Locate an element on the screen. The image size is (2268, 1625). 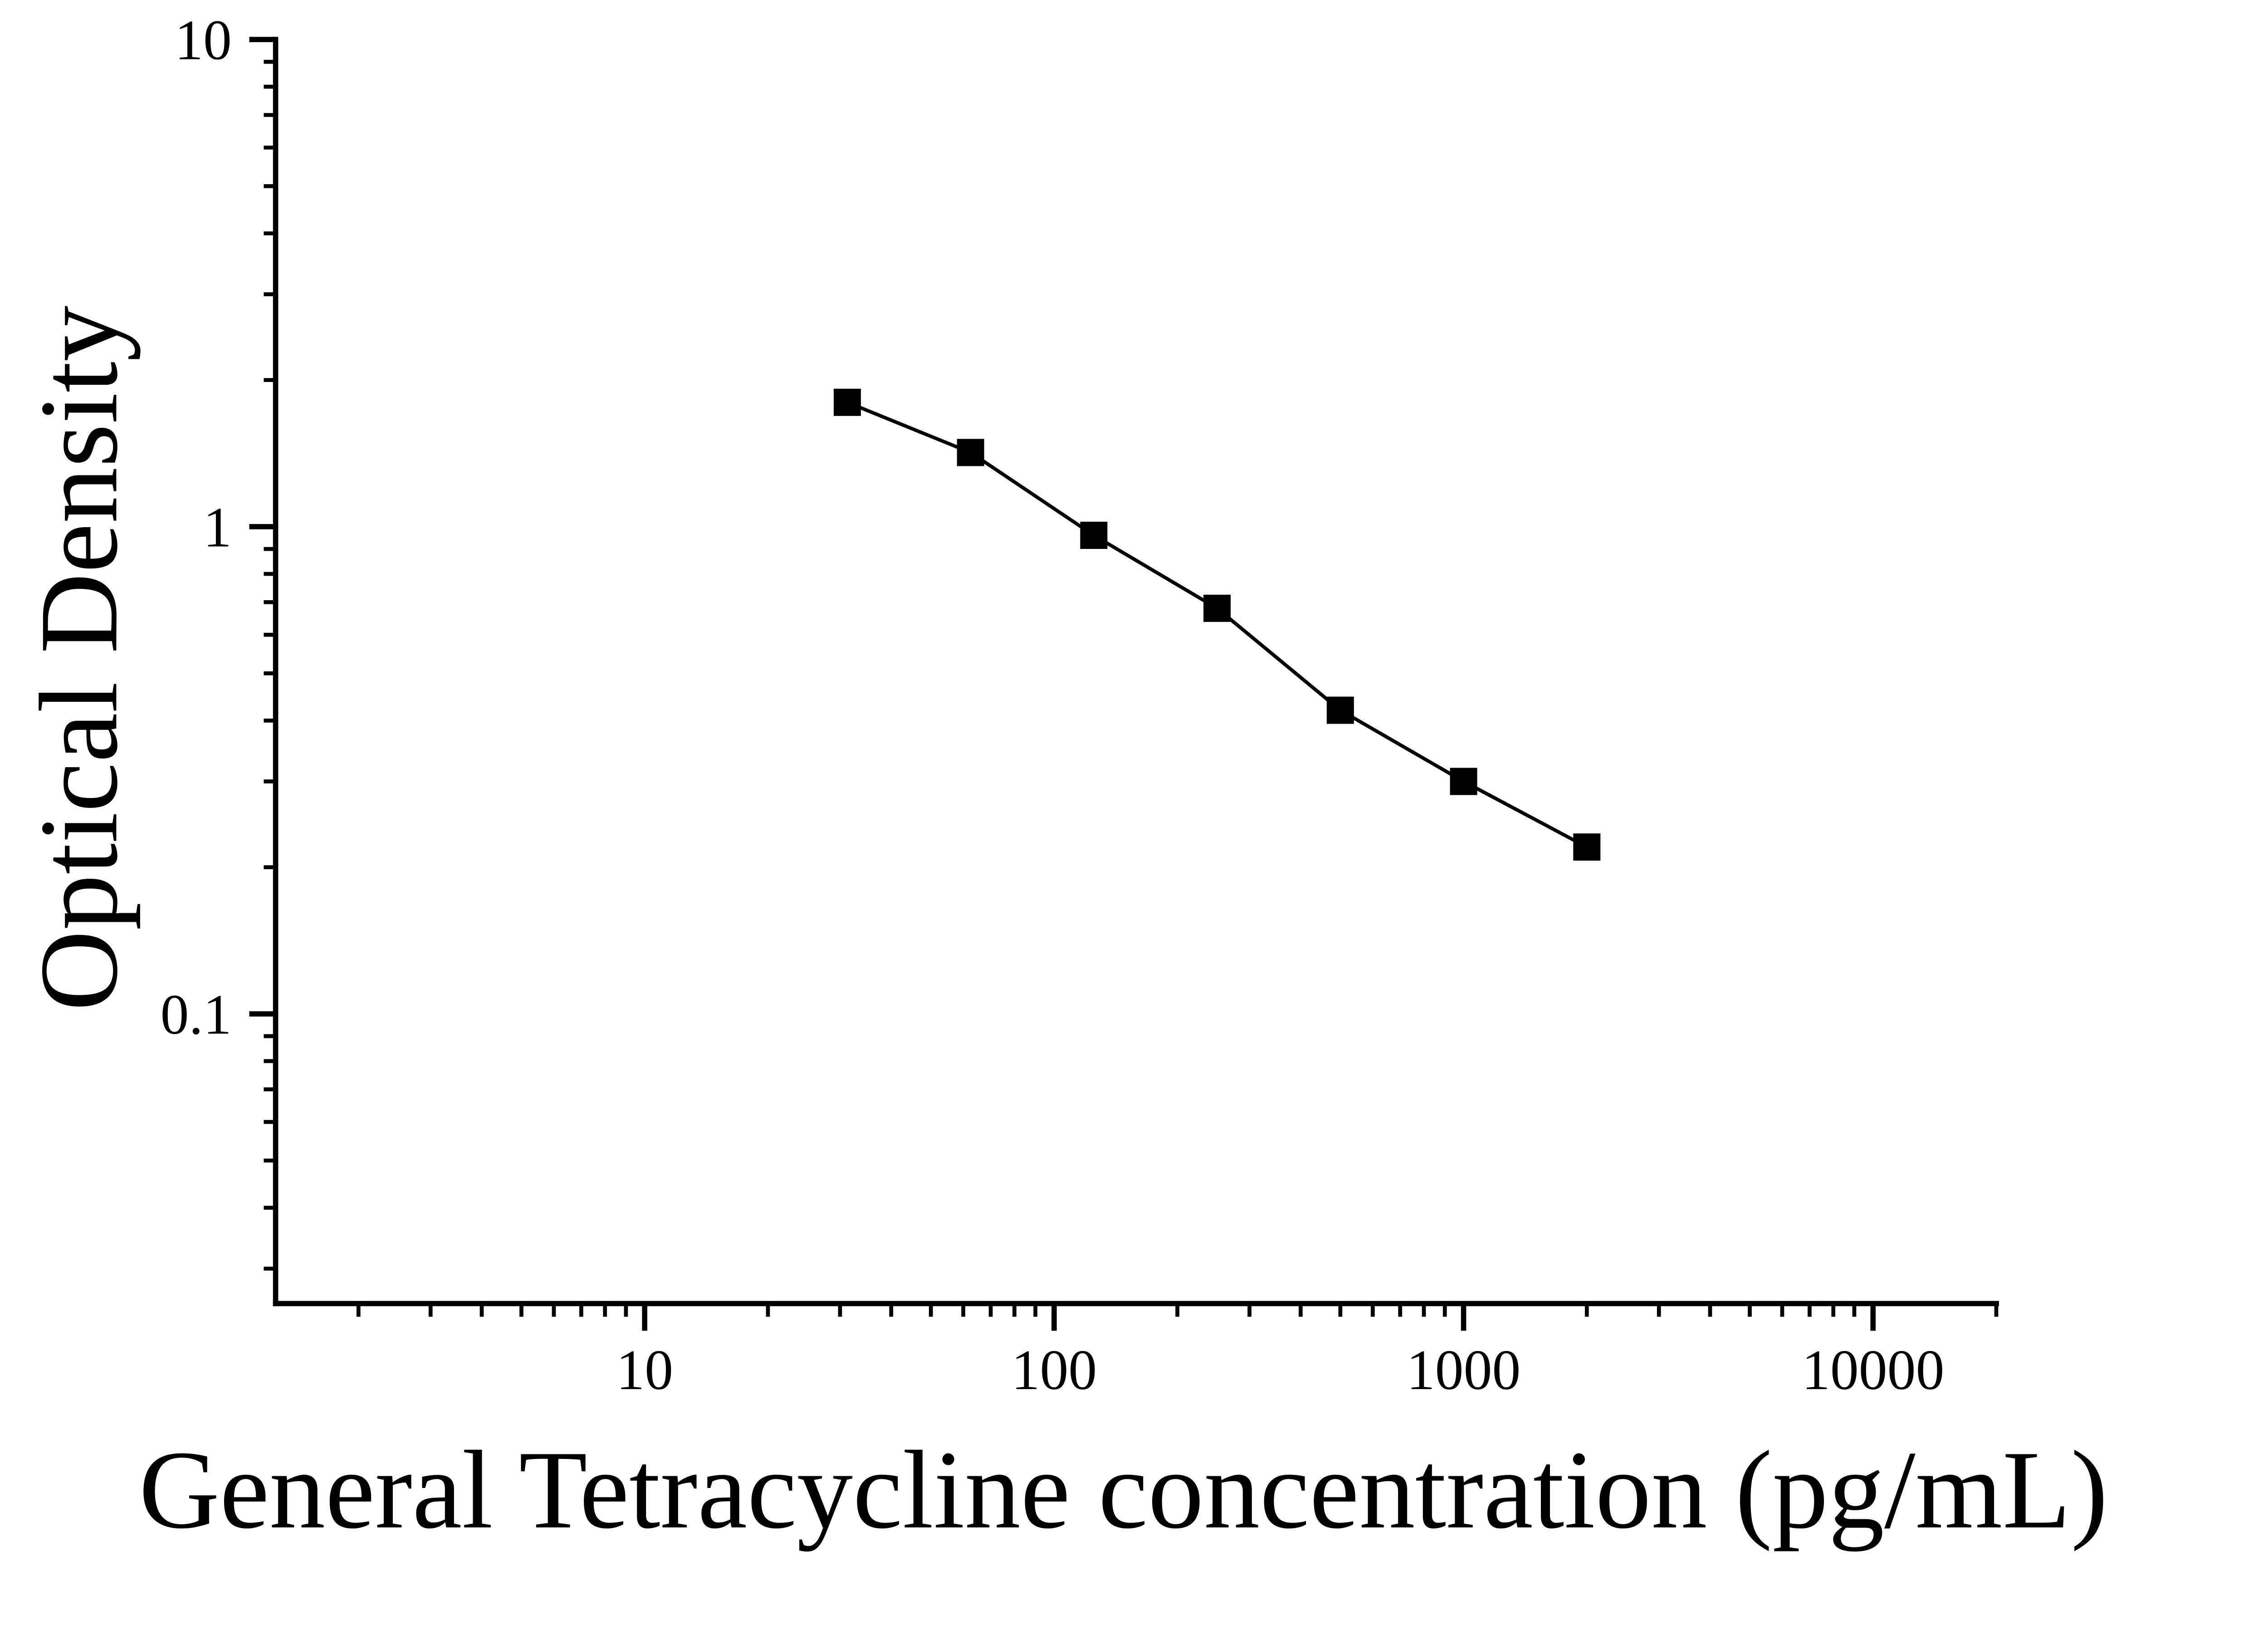
y-axis: 10 1 0.1 is located at coordinates (220, 658).